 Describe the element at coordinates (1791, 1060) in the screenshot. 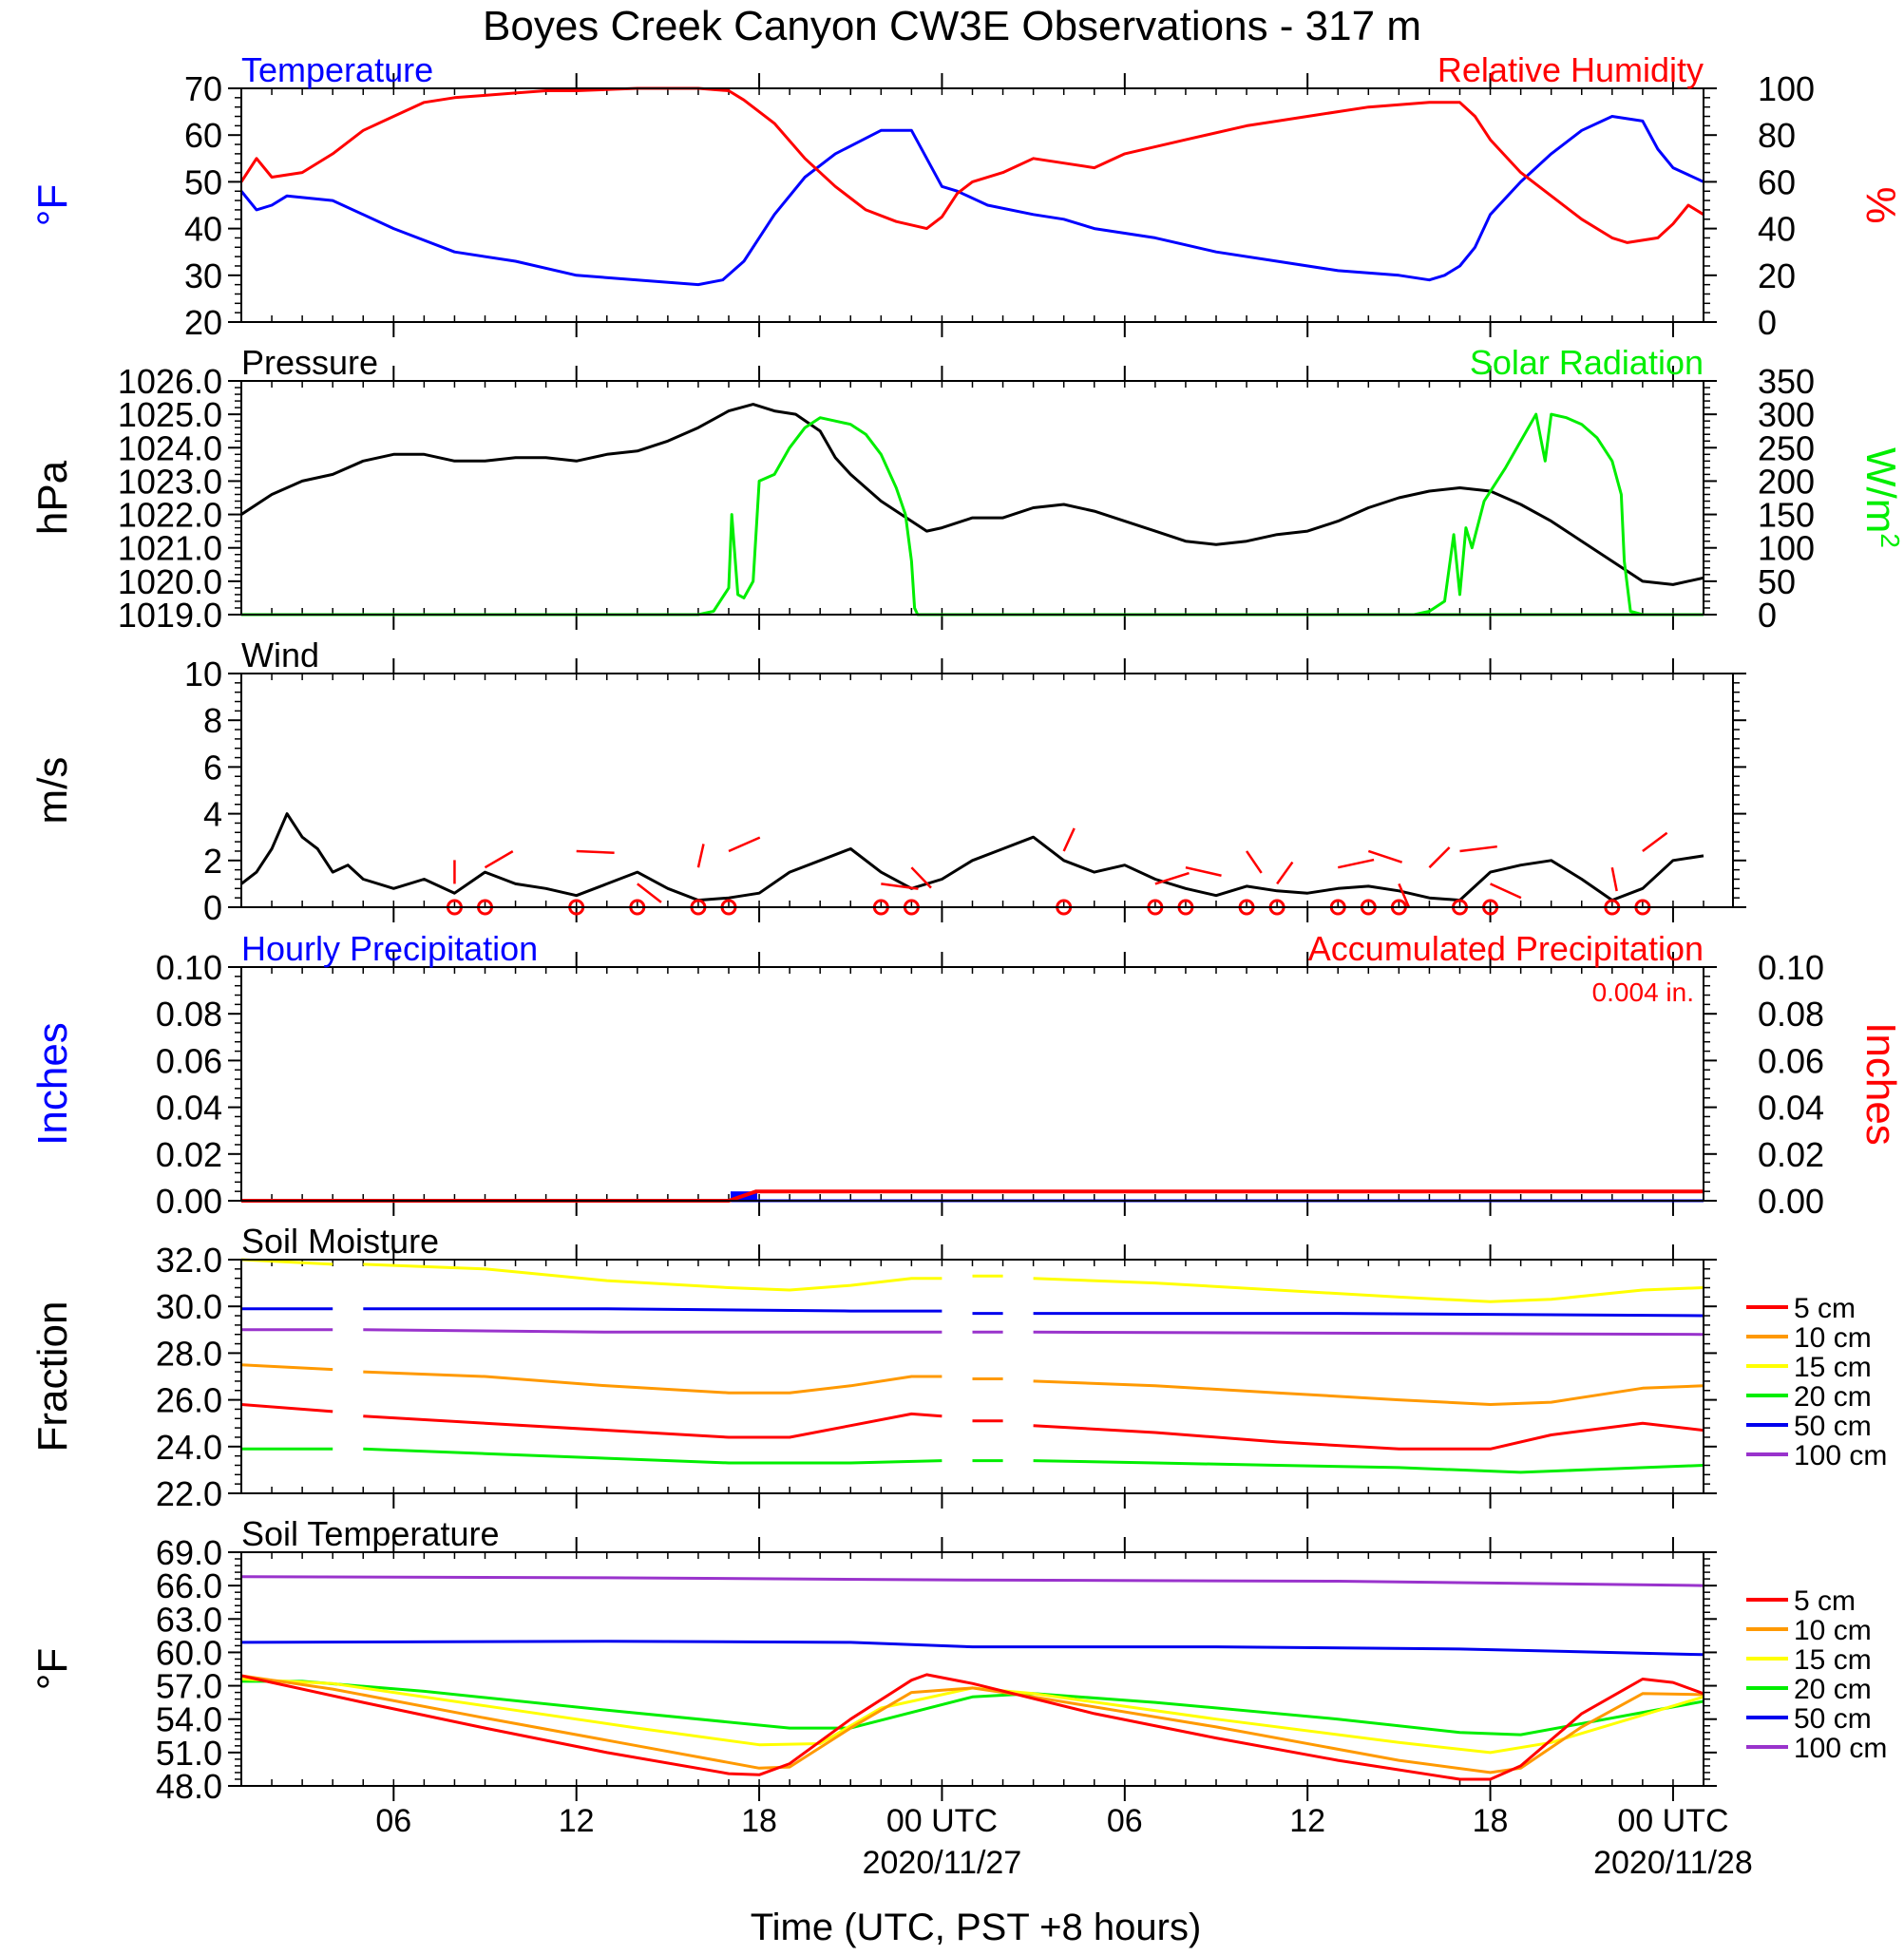

I see `y-right-tick-label: 0.06` at that location.